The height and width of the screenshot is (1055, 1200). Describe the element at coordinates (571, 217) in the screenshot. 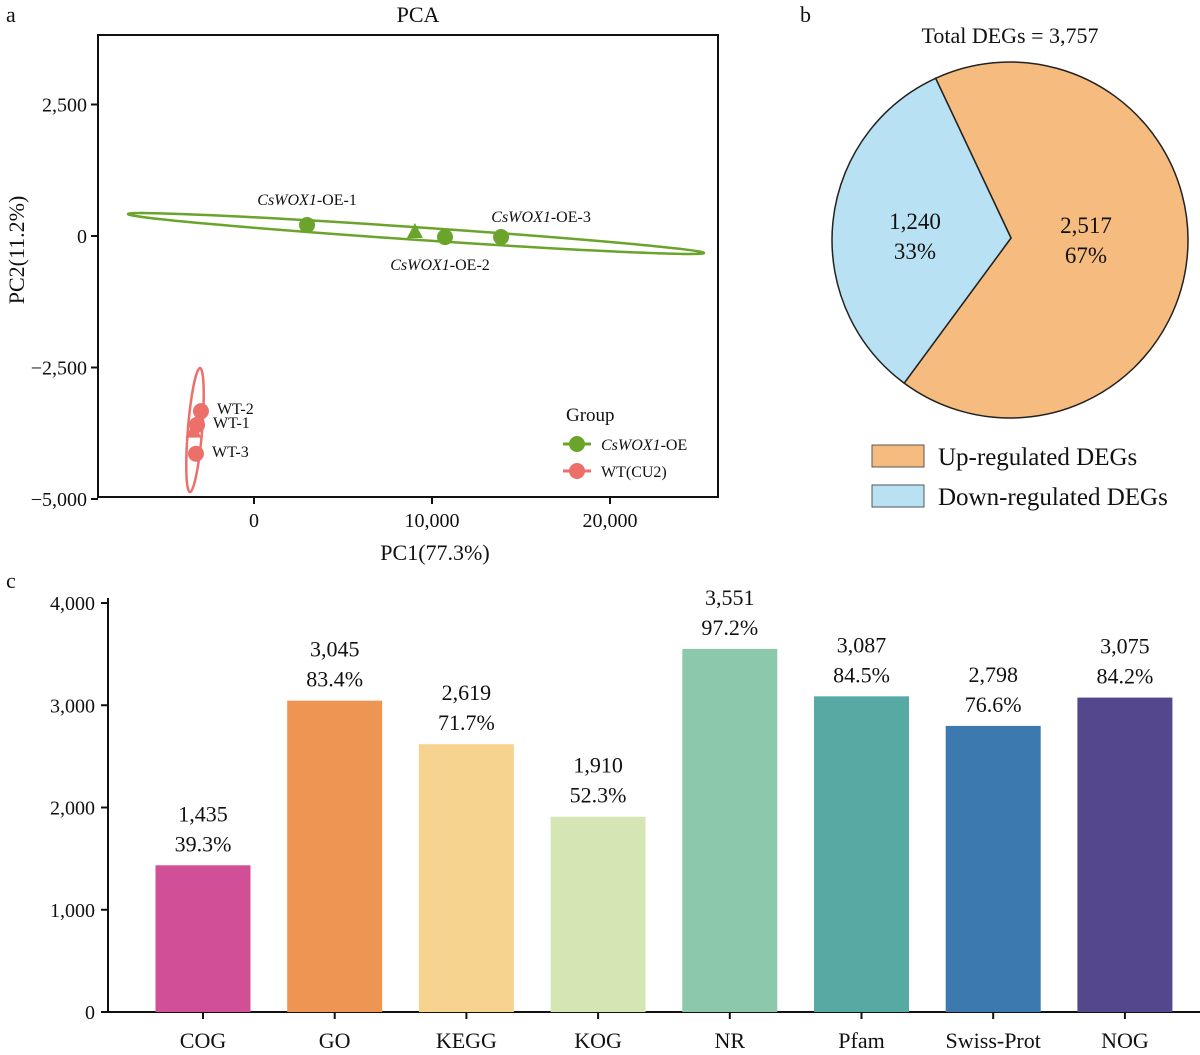

I see `point-label-text: -OE-3` at that location.